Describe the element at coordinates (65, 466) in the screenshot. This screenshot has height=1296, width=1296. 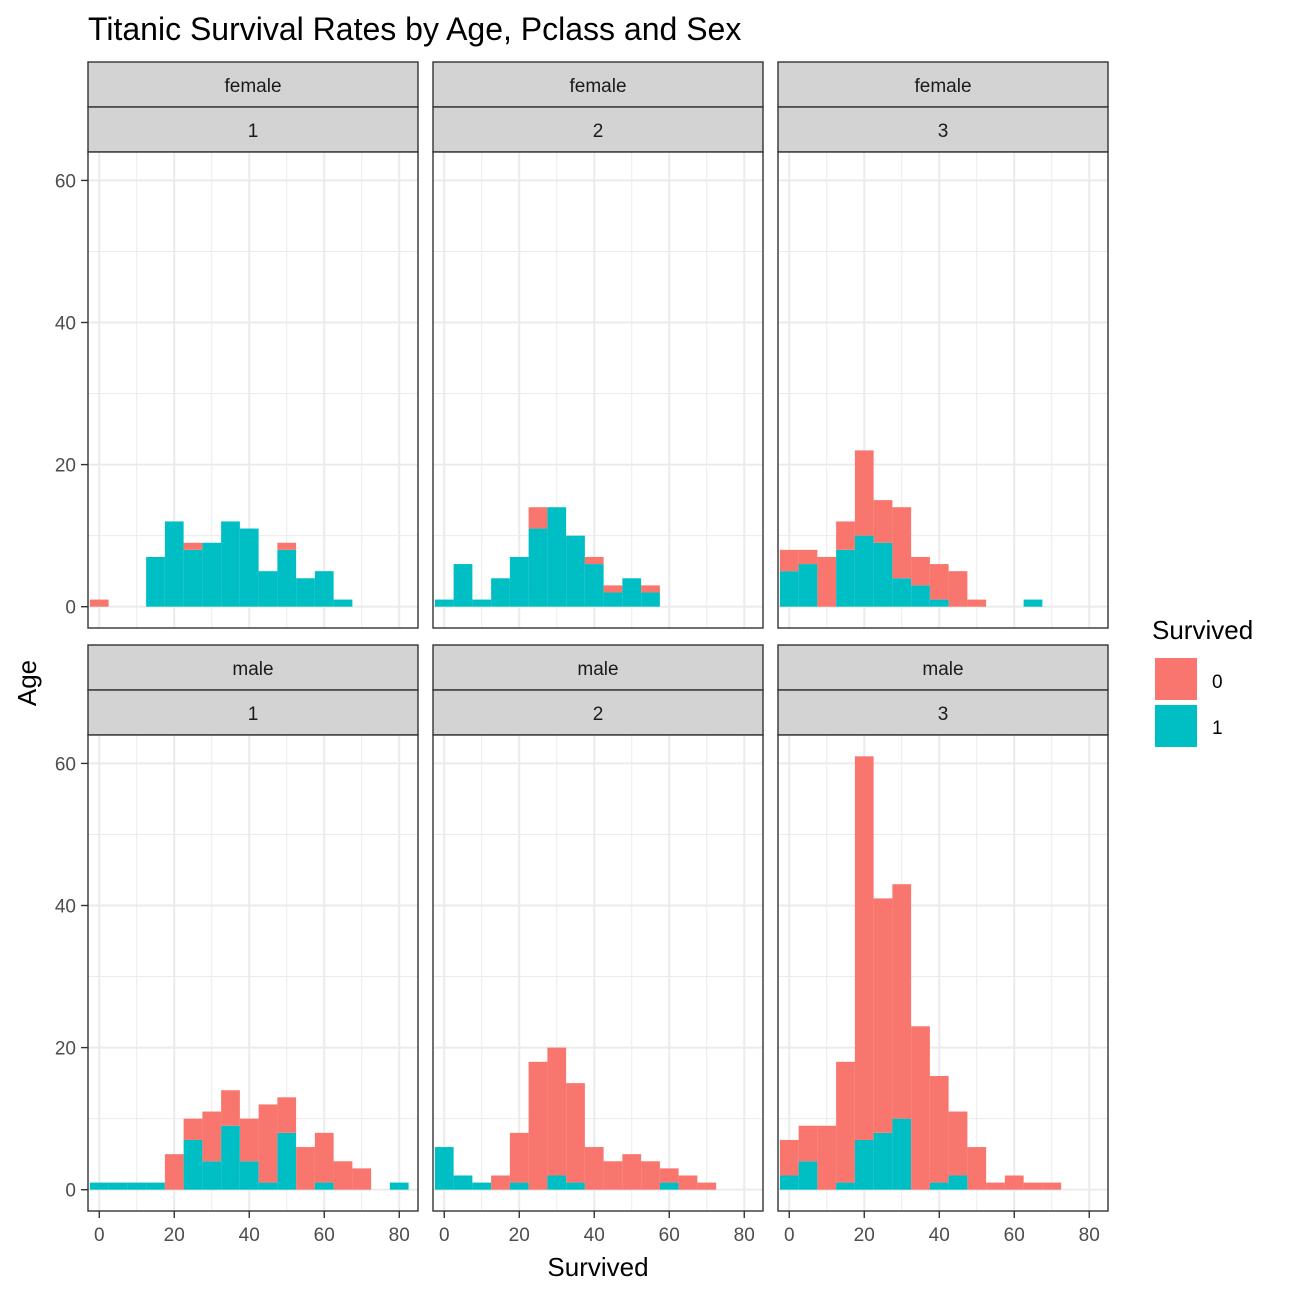
I see `y-tick-label: 20` at that location.